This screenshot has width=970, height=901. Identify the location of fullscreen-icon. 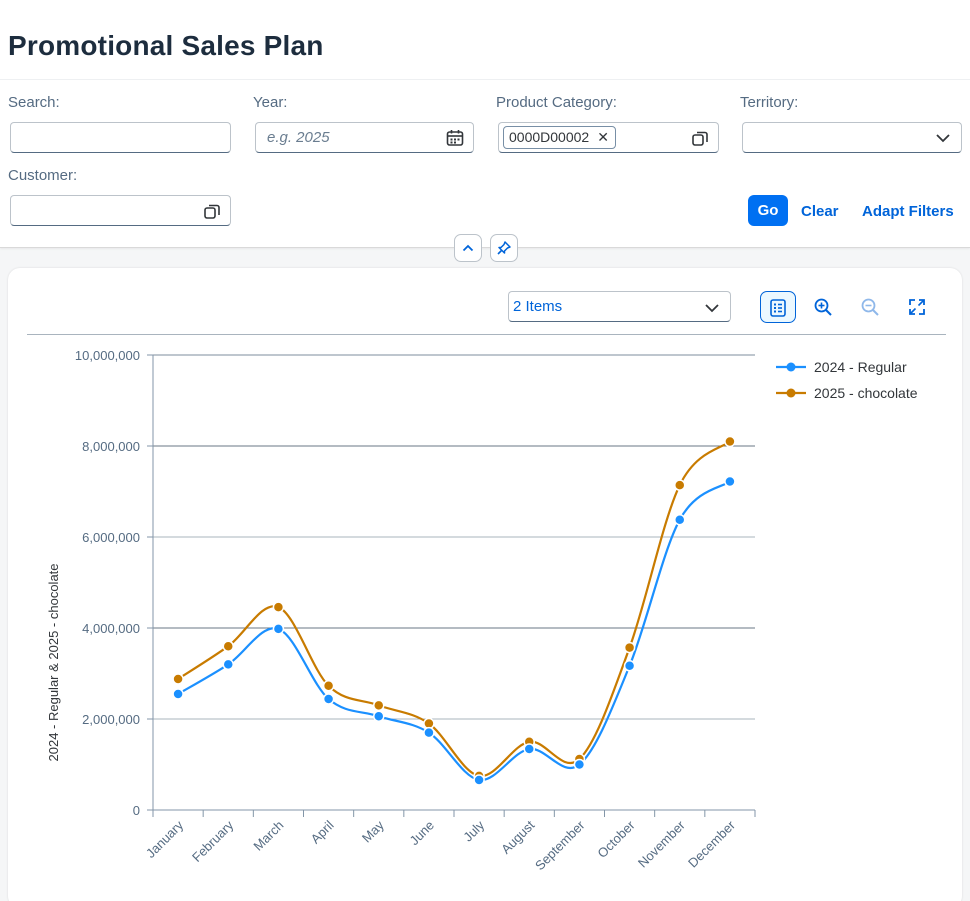
(917, 307).